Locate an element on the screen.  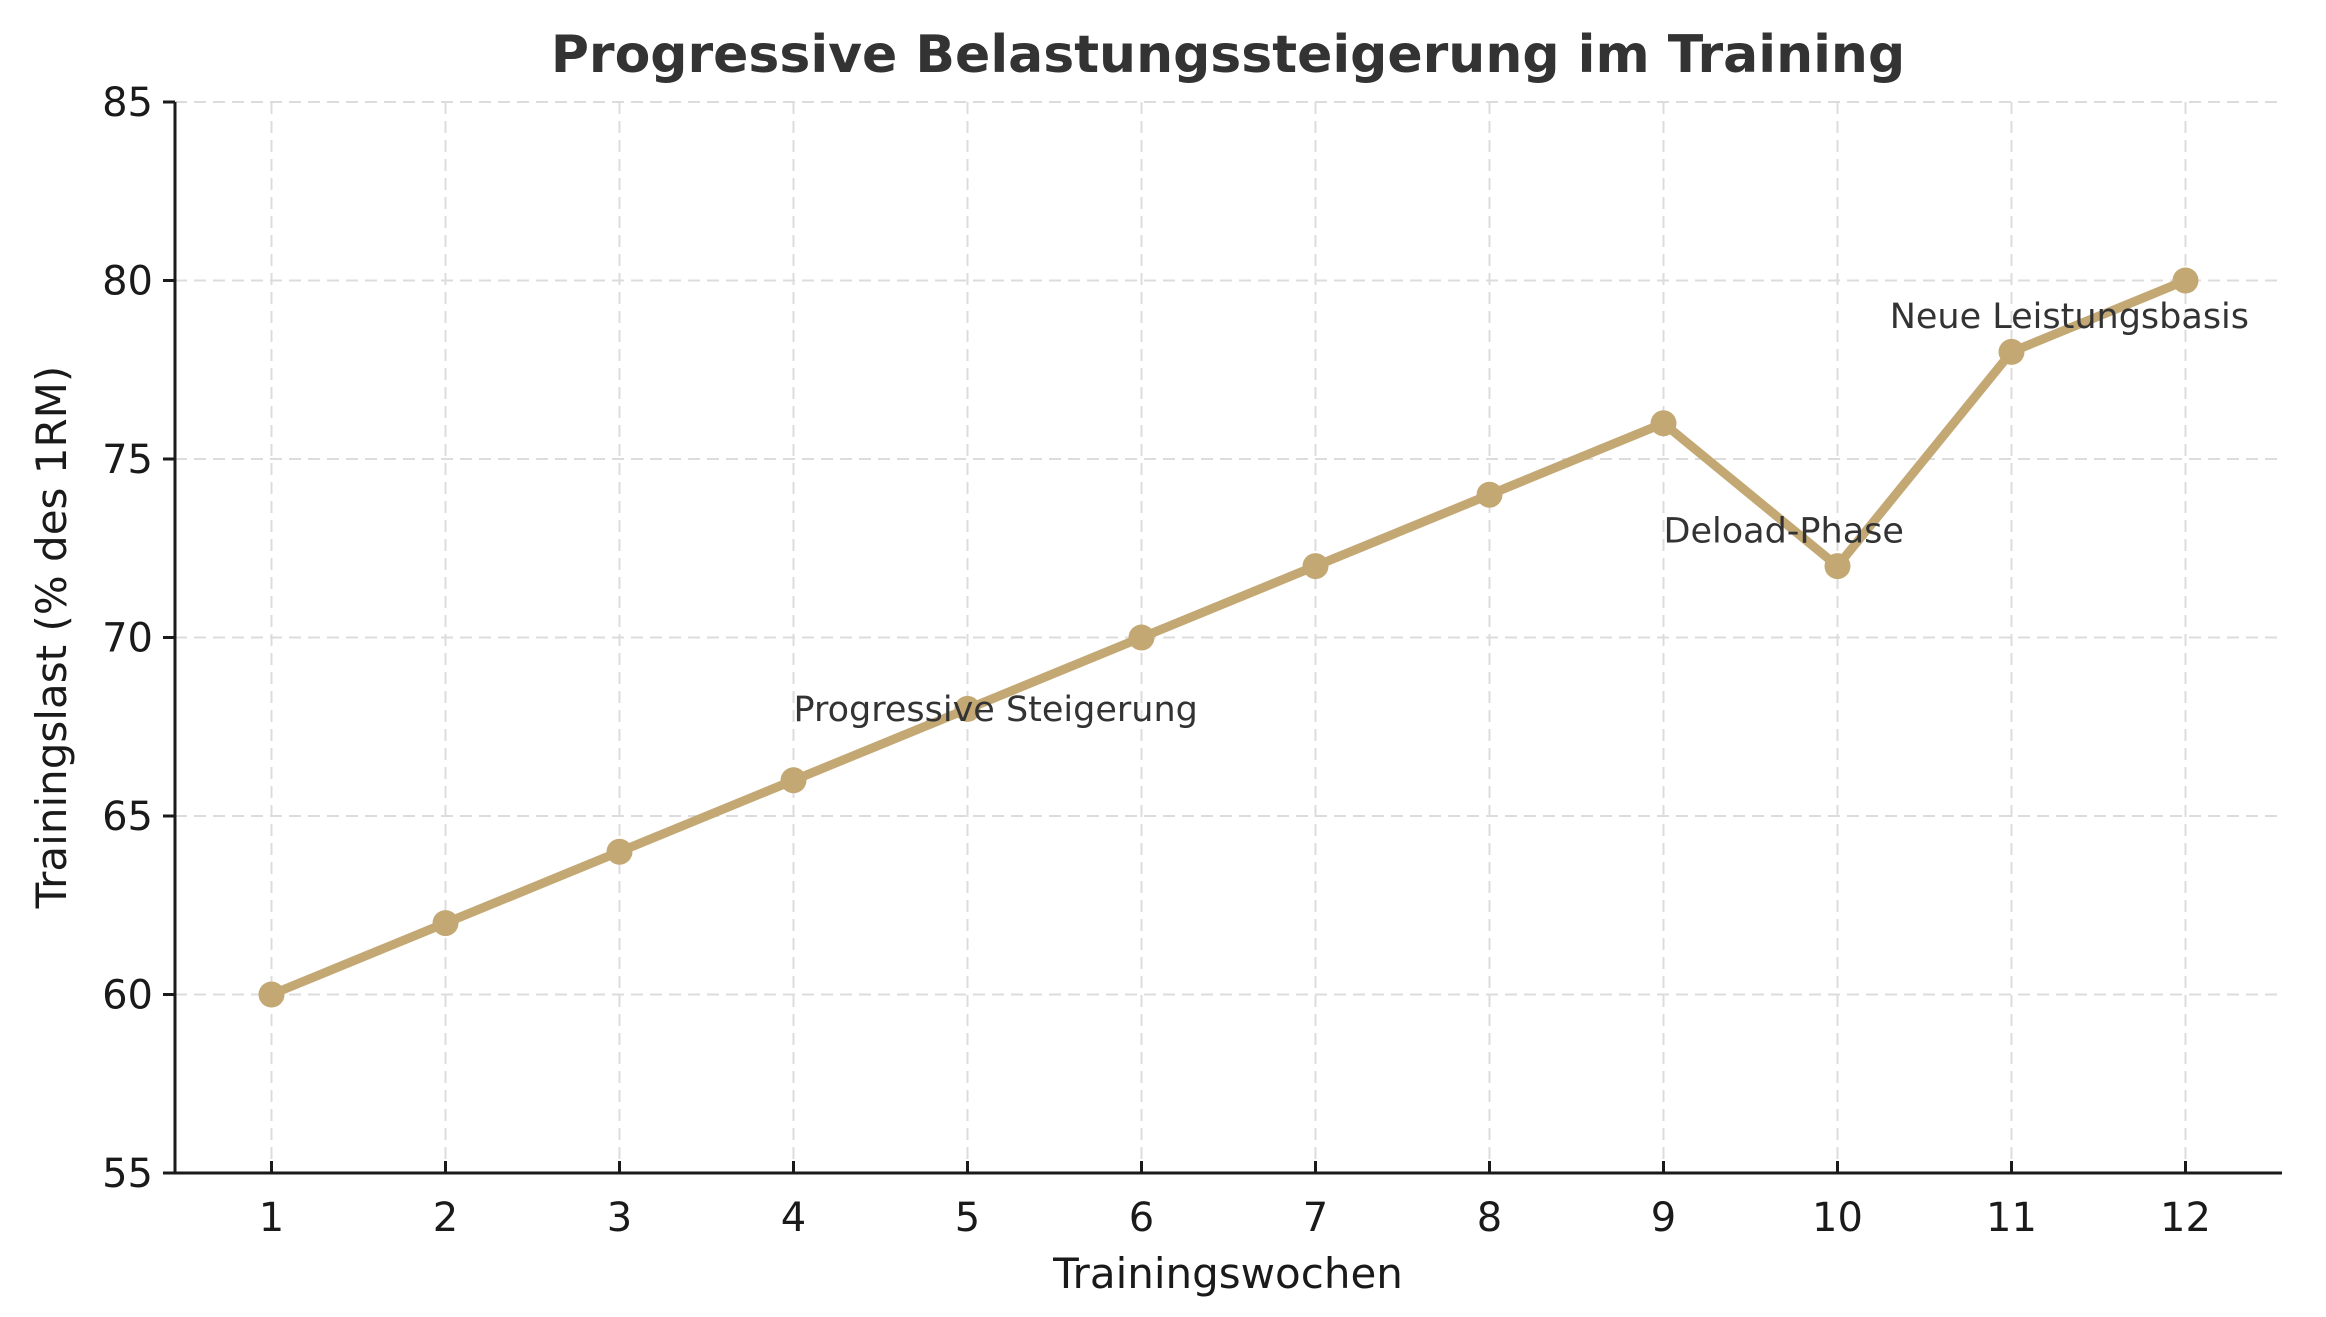
y-tick-label: 85 is located at coordinates (127, 103).